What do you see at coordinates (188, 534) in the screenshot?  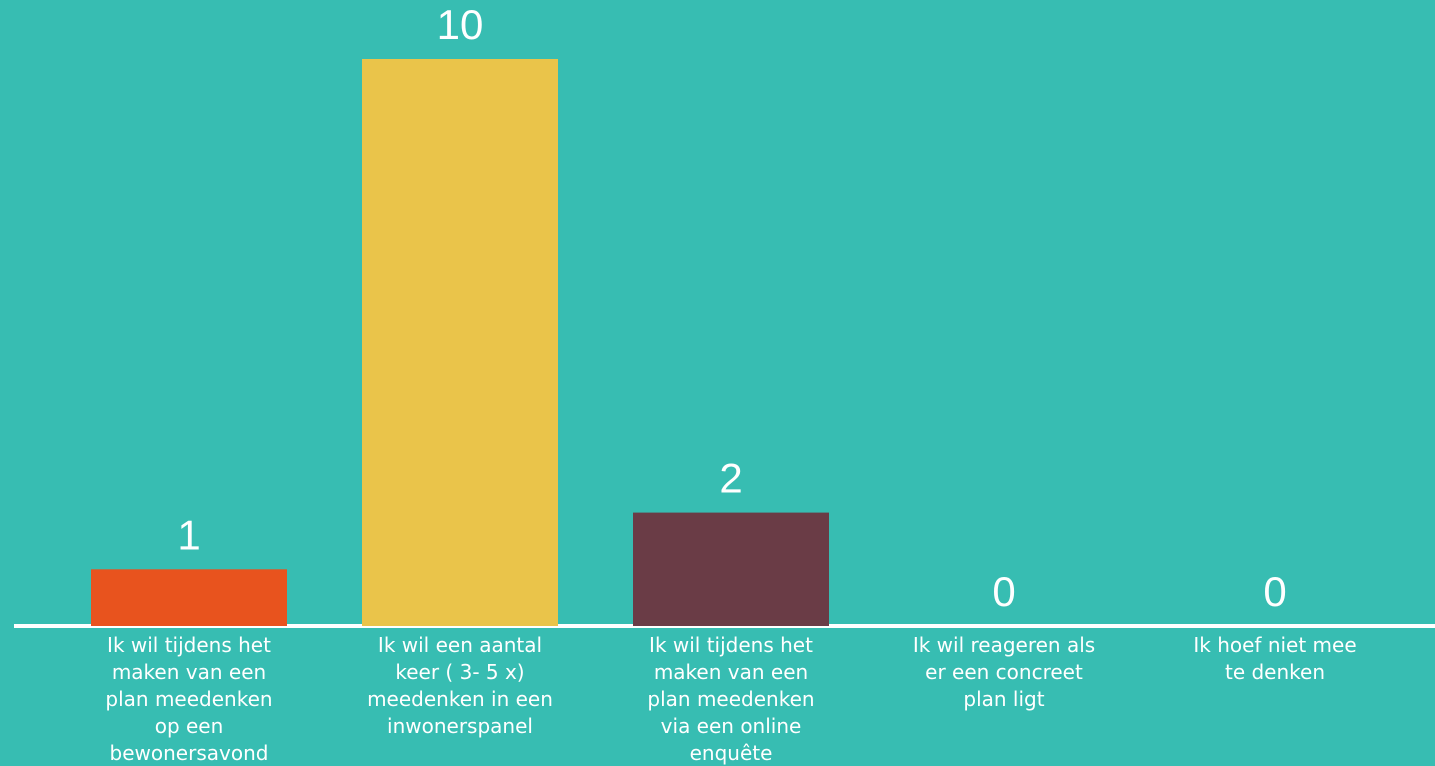 I see `value-label-1: 1` at bounding box center [188, 534].